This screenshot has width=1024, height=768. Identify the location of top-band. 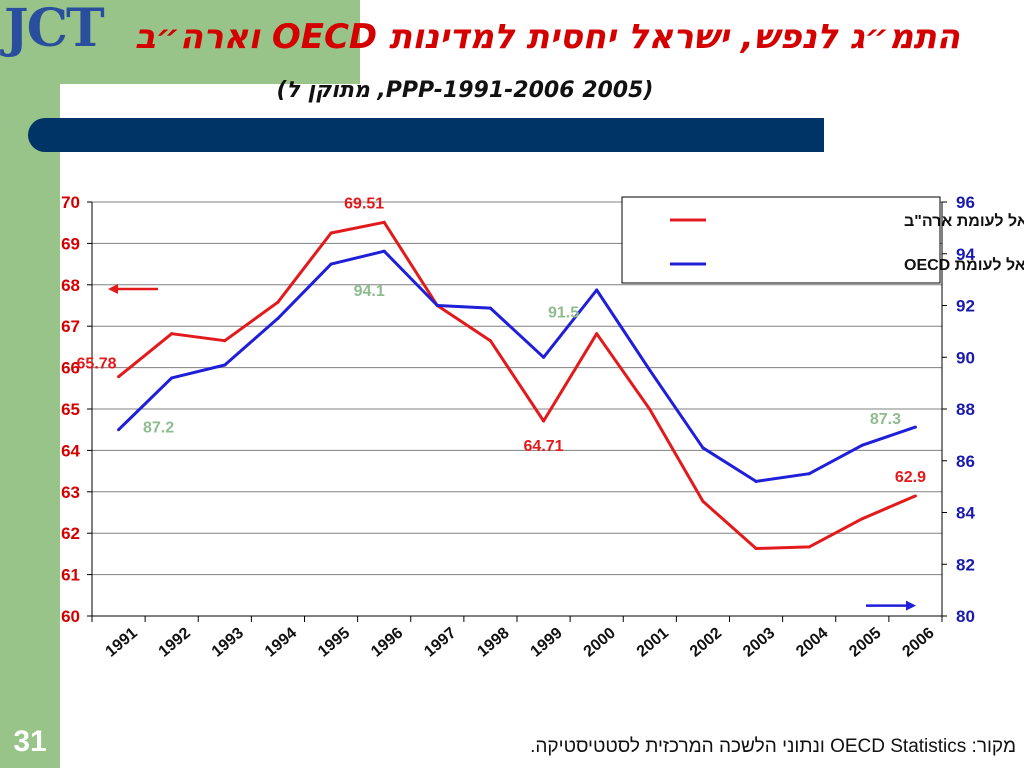
(180, 42).